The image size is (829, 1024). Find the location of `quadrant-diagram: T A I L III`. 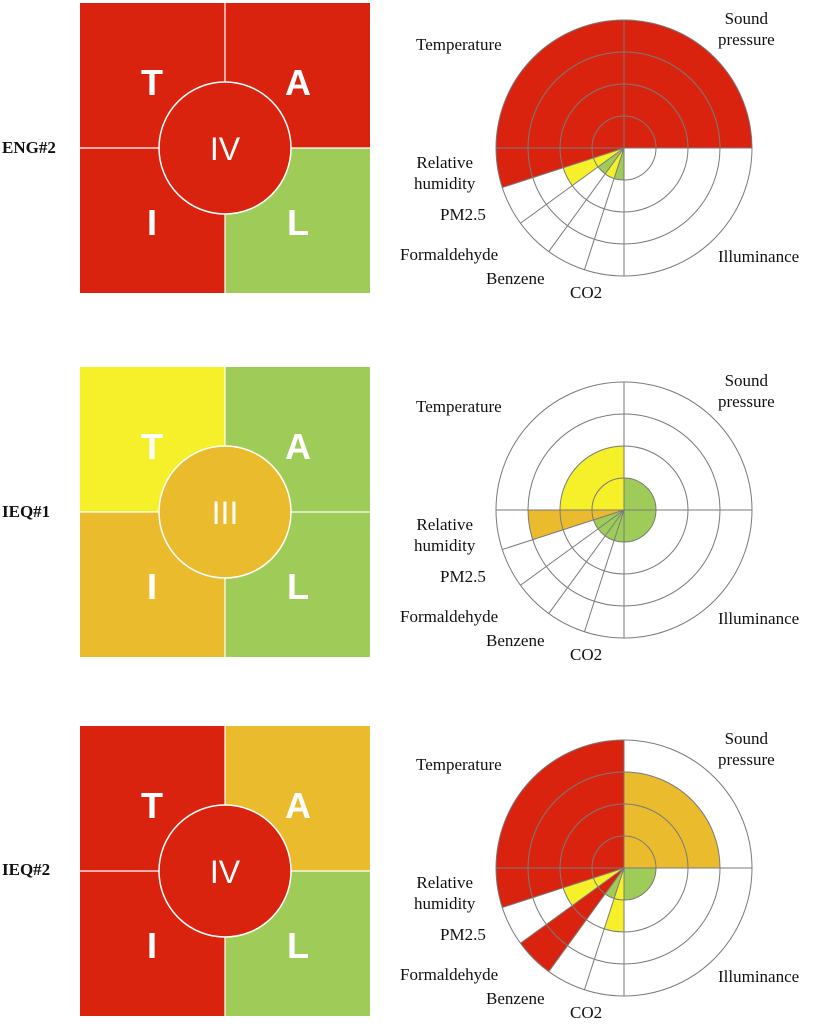

quadrant-diagram: T A I L III is located at coordinates (225, 512).